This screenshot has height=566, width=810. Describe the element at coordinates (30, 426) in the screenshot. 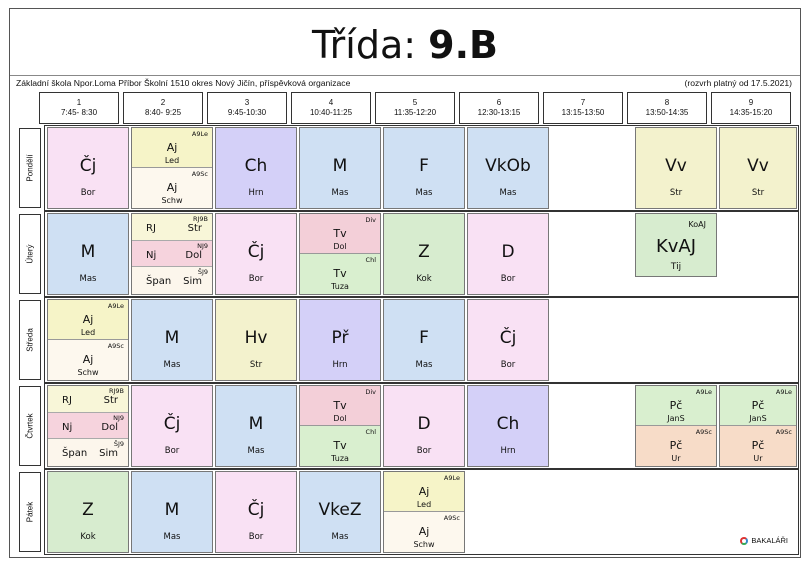

I see `day-label: Čtvrtek` at that location.